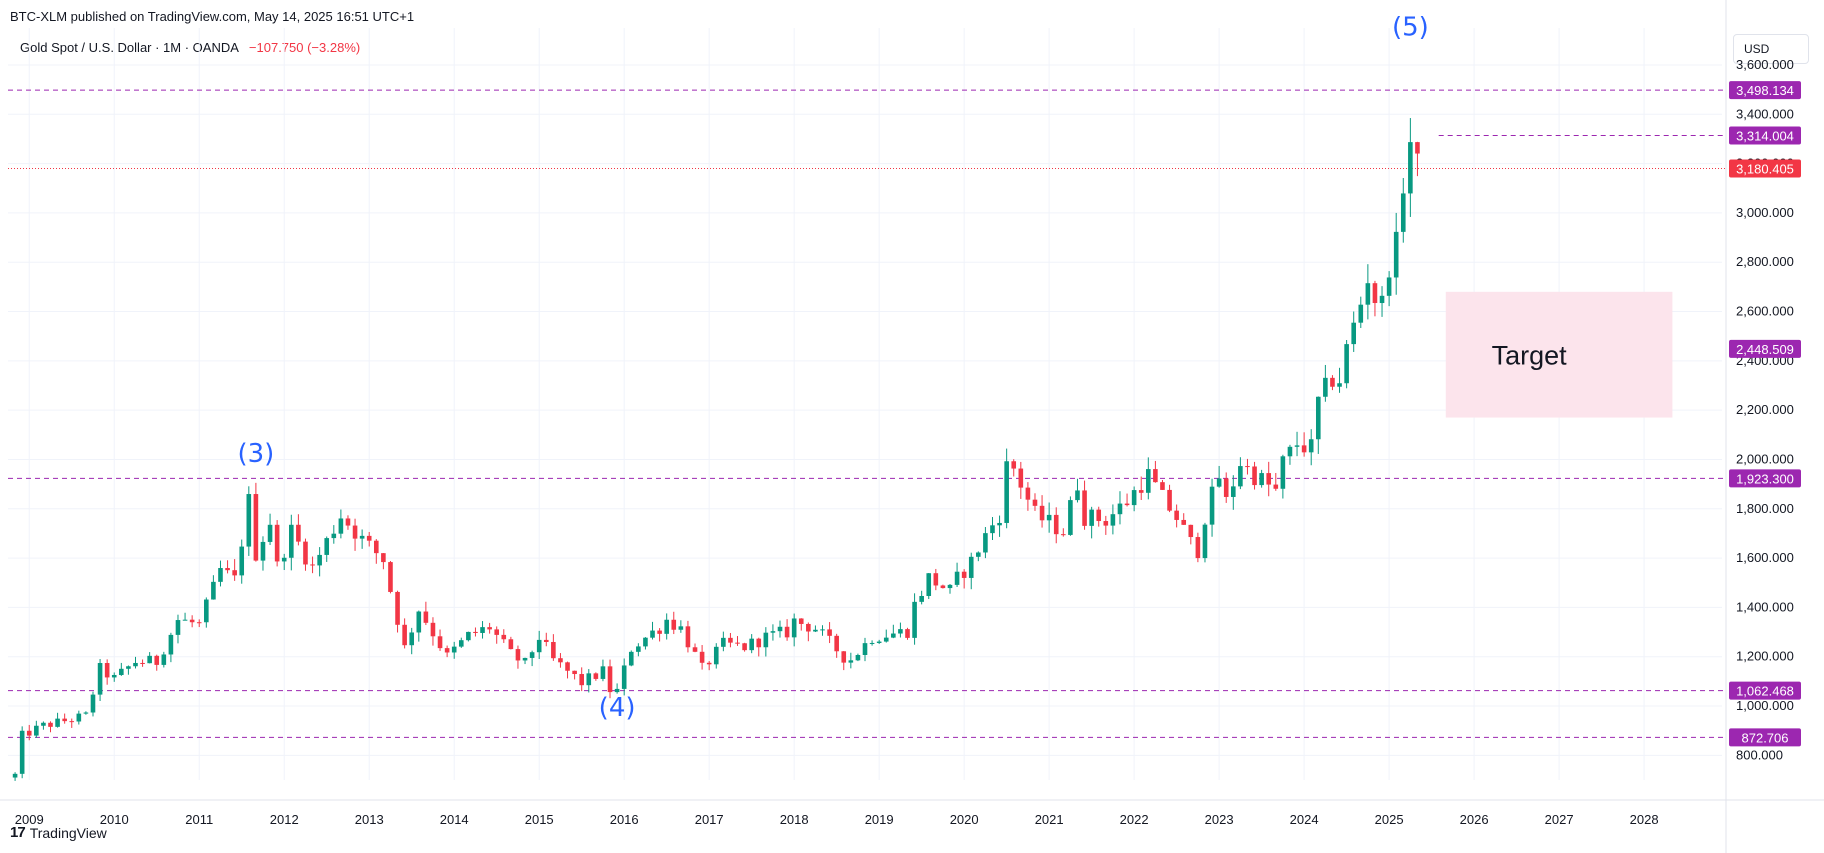 This screenshot has height=853, width=1824. Describe the element at coordinates (1474, 819) in the screenshot. I see `x-tick-label: 2026` at that location.